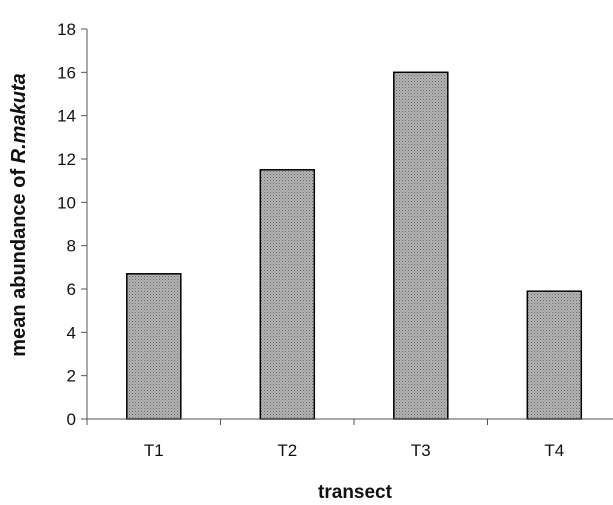 The height and width of the screenshot is (505, 613). Describe the element at coordinates (66, 29) in the screenshot. I see `y-tick-label: 18` at that location.